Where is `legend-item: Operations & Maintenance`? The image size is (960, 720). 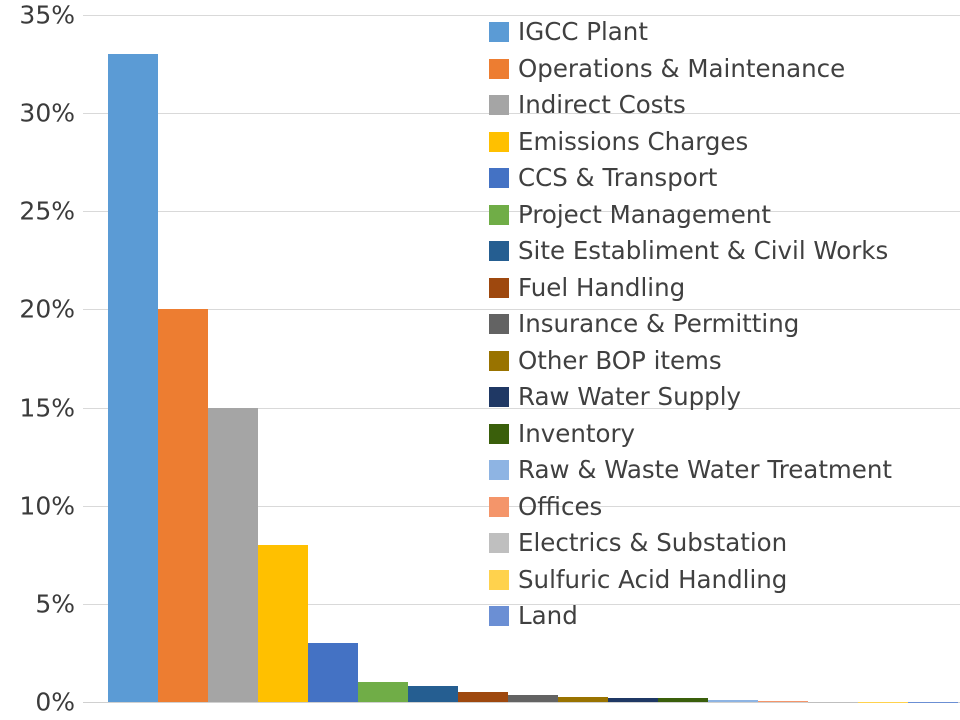 legend-item: Operations & Maintenance is located at coordinates (719, 69).